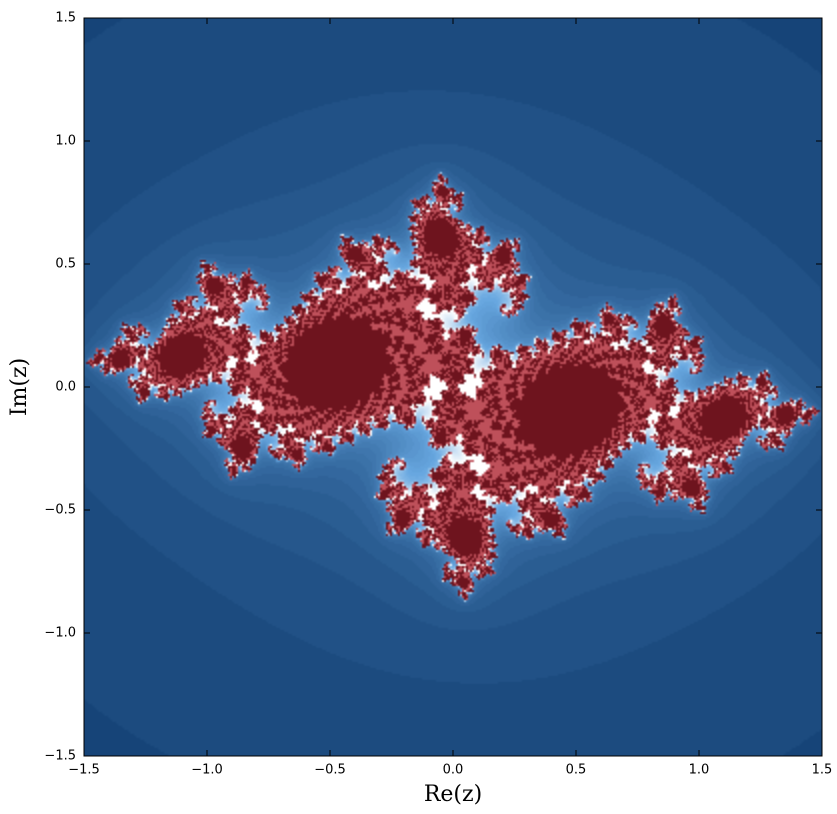 Image resolution: width=837 pixels, height=814 pixels. What do you see at coordinates (822, 770) in the screenshot?
I see `x-tick-label: 1.5` at bounding box center [822, 770].